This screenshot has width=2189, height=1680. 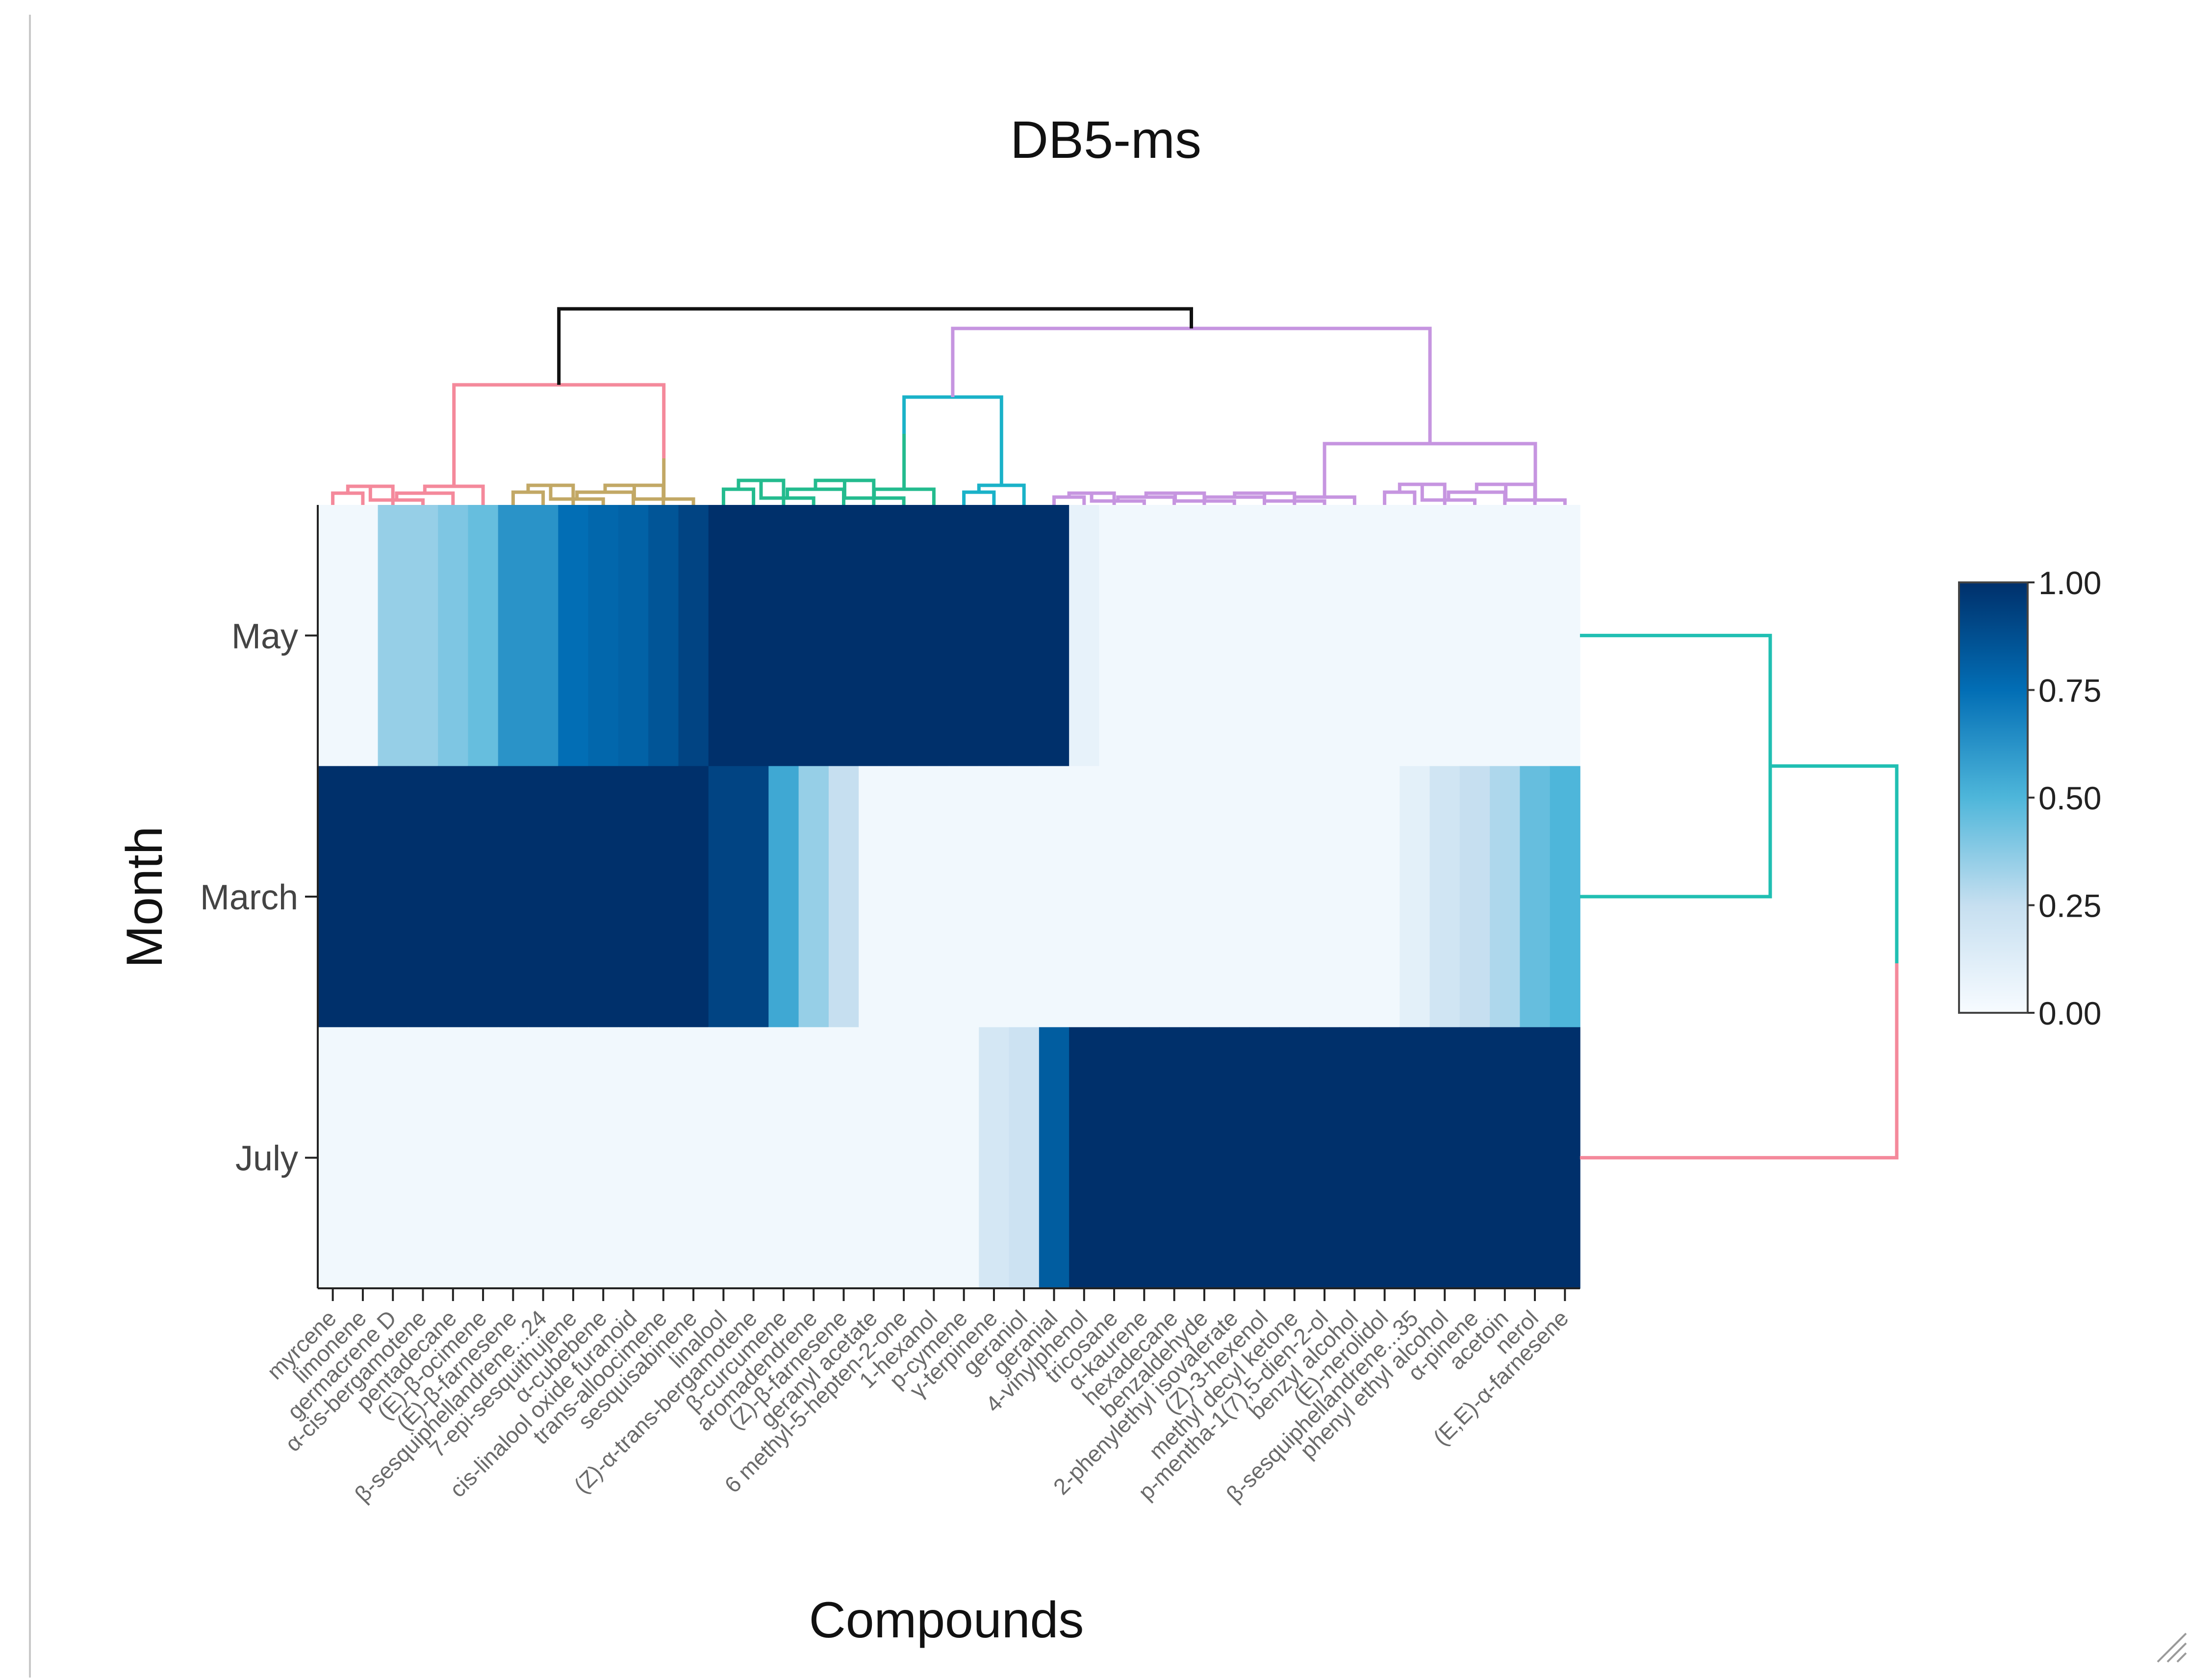 I want to click on y-axis: May March July, so click(x=259, y=897).